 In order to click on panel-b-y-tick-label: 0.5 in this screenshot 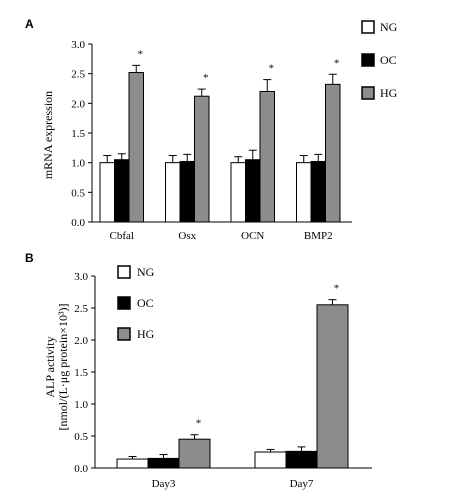, I will do `click(81, 437)`.